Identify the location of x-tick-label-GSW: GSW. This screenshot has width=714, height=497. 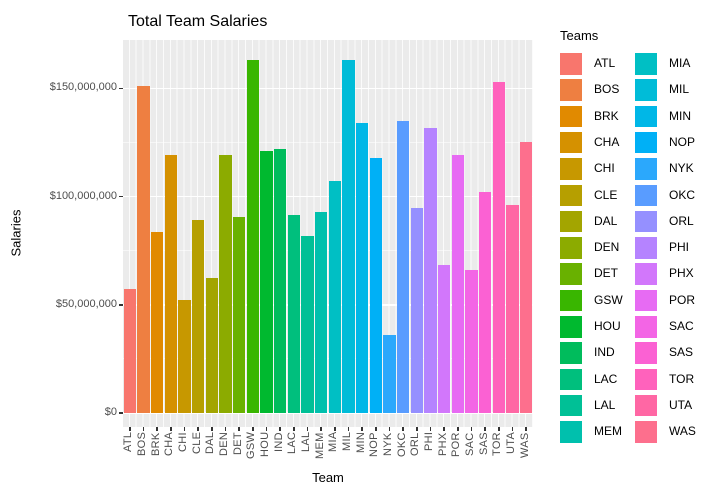
(251, 445).